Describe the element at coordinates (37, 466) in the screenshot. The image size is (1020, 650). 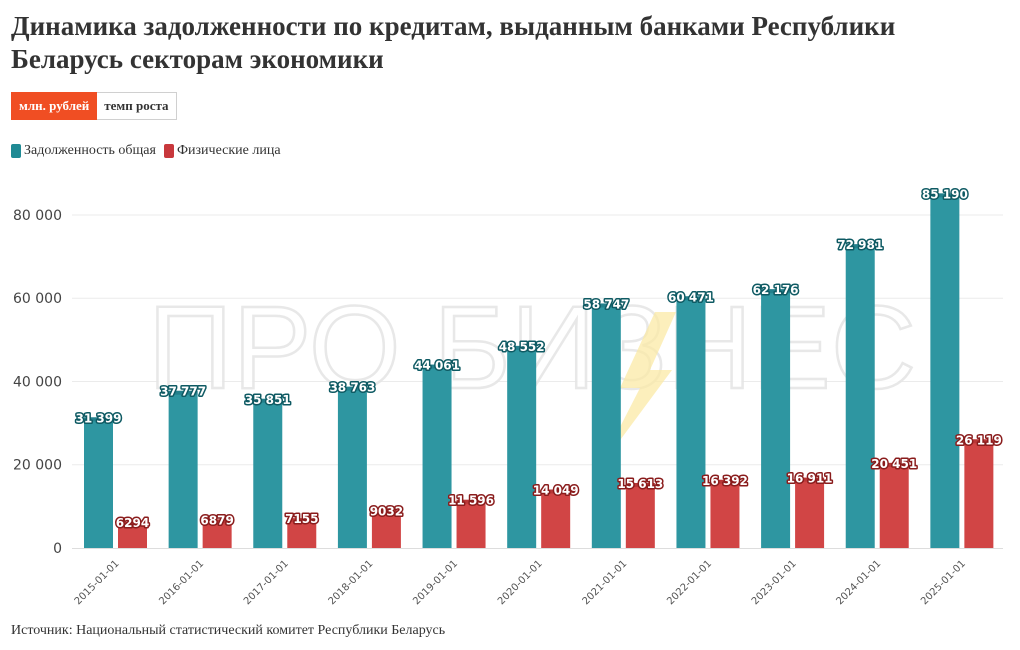
I see `y-tick-label: 20 000` at that location.